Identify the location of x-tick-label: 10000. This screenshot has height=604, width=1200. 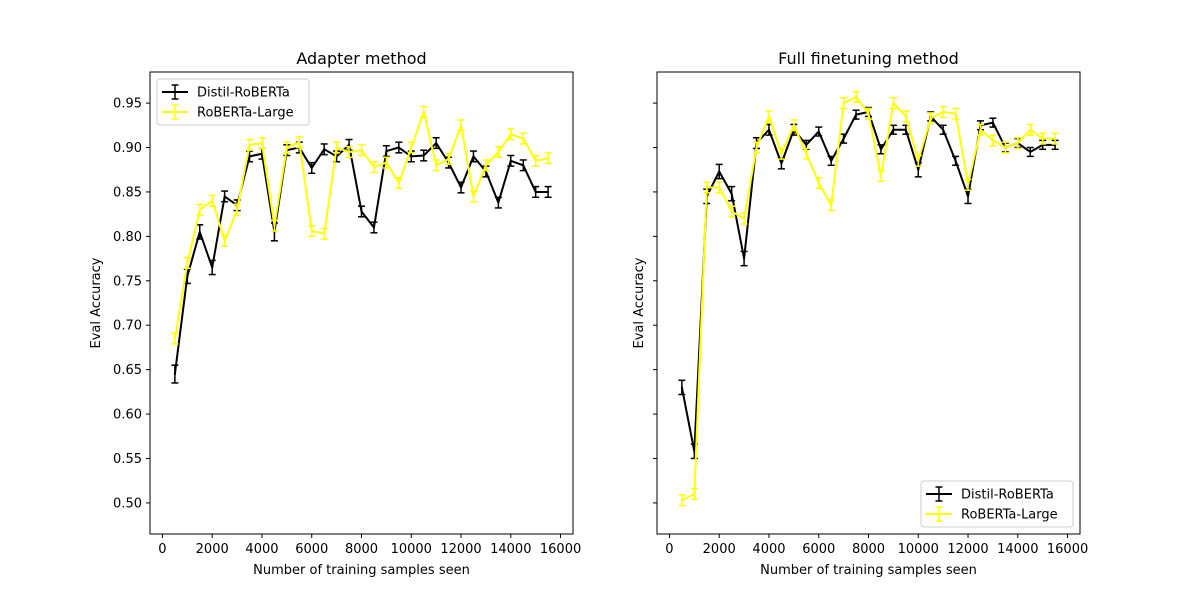
(918, 549).